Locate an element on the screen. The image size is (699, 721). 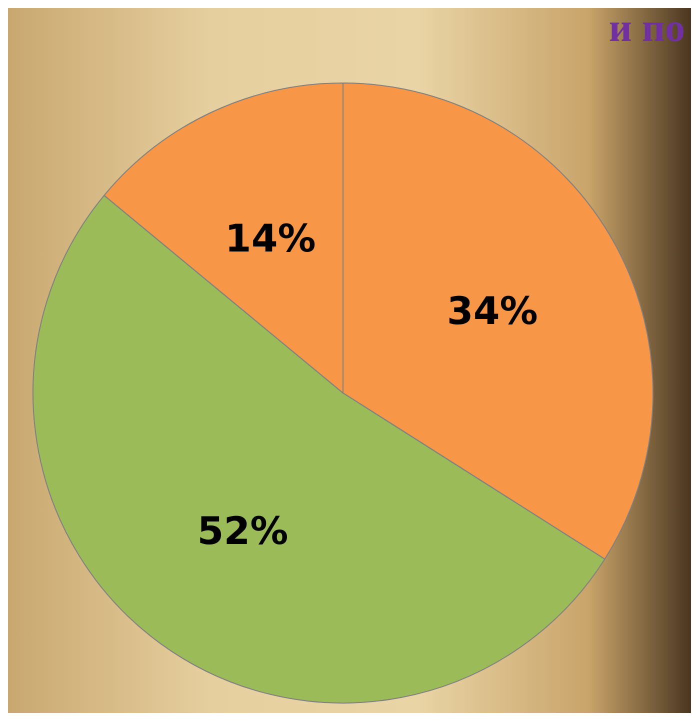
data-label: 14% is located at coordinates (270, 238).